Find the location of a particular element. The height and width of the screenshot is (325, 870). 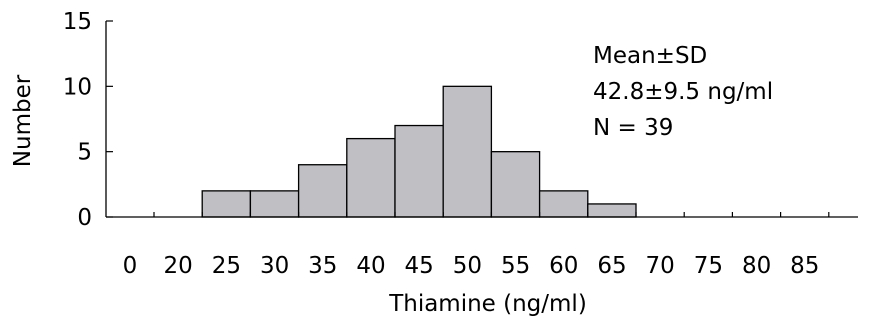

x-tick-label: 55 is located at coordinates (515, 266).